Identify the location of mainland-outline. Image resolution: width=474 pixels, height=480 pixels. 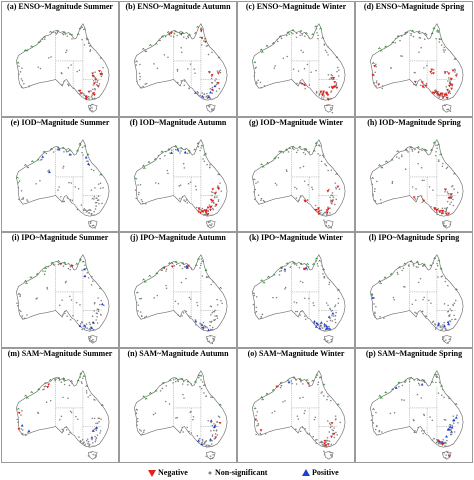
(299, 293).